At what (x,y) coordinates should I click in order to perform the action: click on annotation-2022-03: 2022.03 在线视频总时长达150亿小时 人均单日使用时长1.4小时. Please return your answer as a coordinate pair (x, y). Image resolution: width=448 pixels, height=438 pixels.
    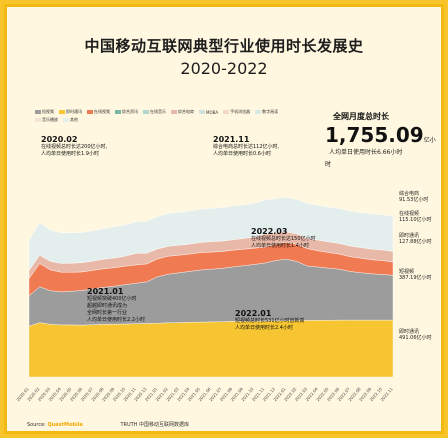
    Looking at the image, I should click on (283, 238).